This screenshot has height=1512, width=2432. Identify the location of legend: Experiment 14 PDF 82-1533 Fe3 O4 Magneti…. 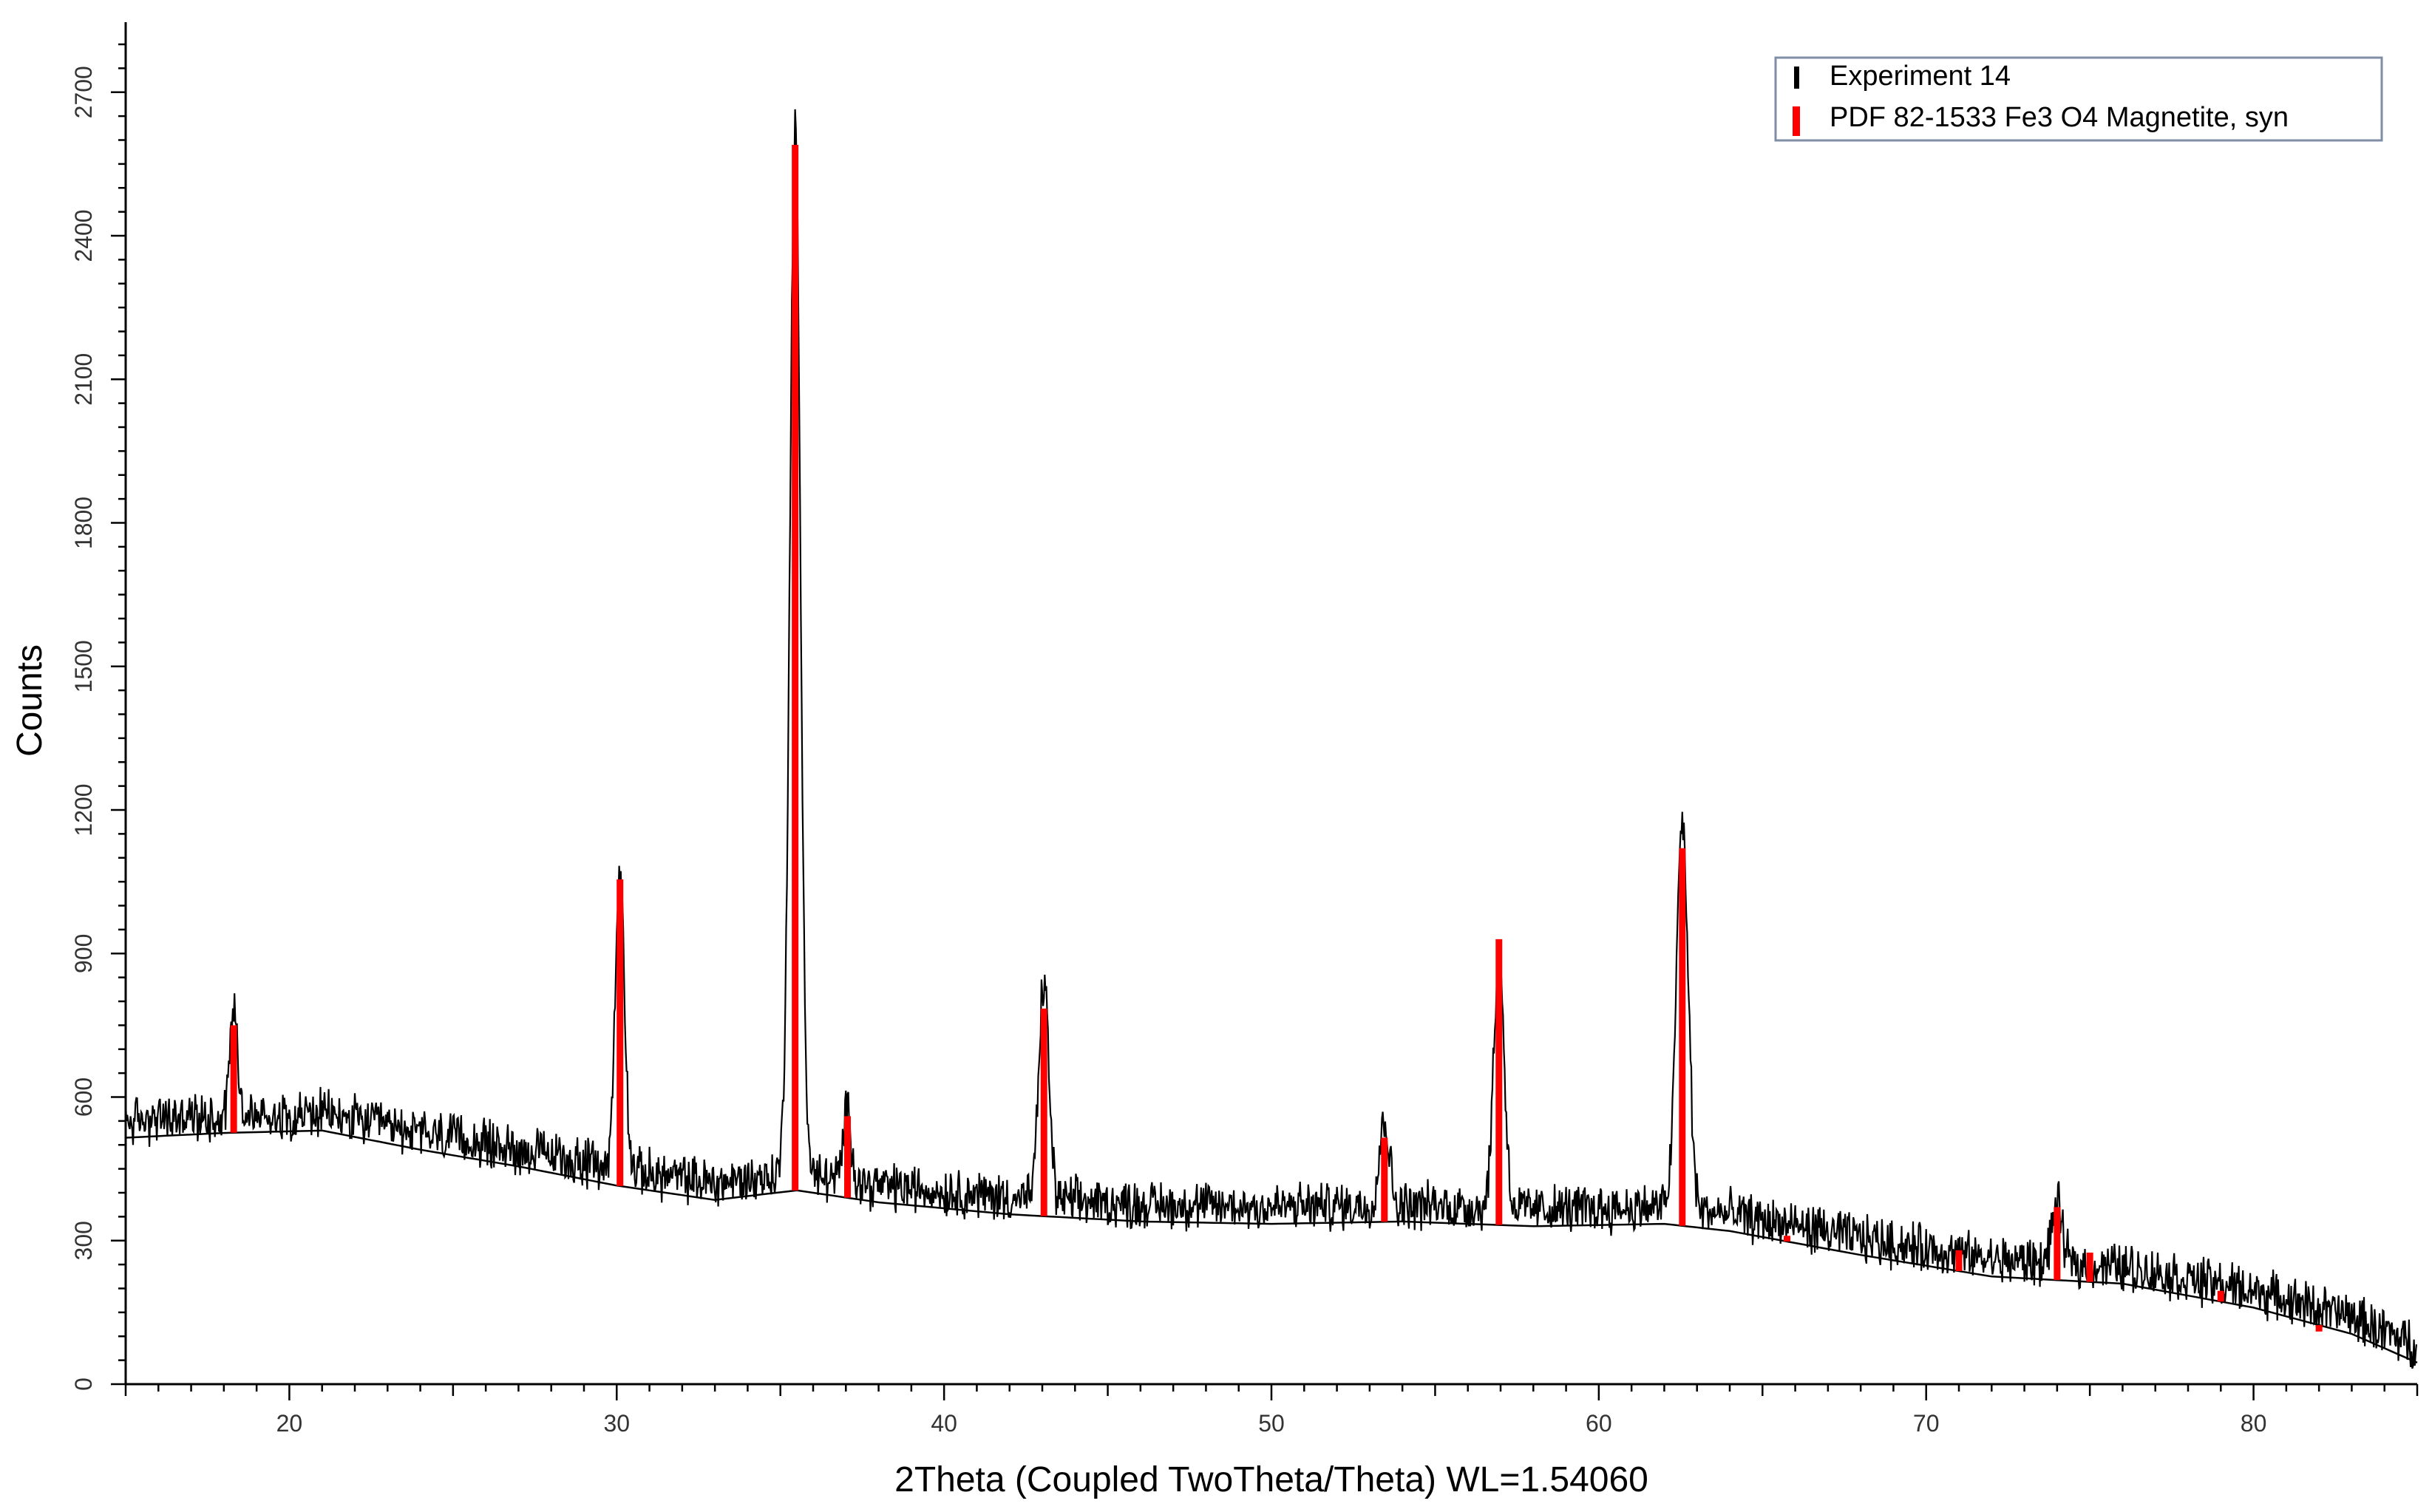
(2079, 99).